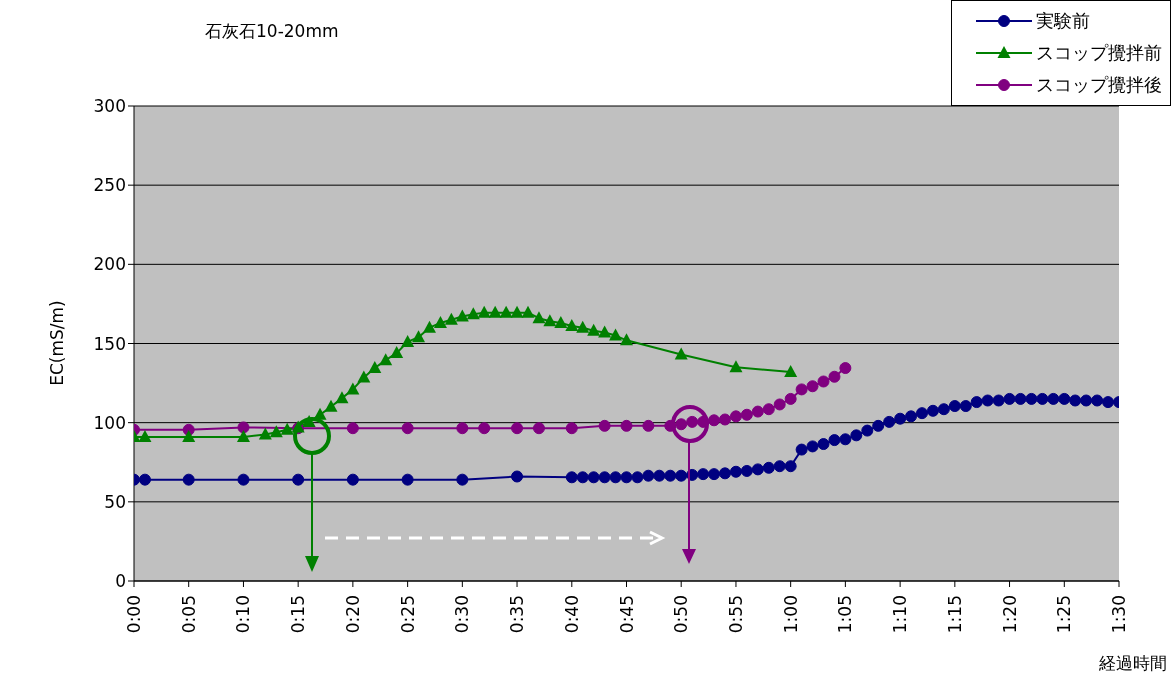 The width and height of the screenshot is (1171, 677). I want to click on x-tick-label: 0:50, so click(681, 614).